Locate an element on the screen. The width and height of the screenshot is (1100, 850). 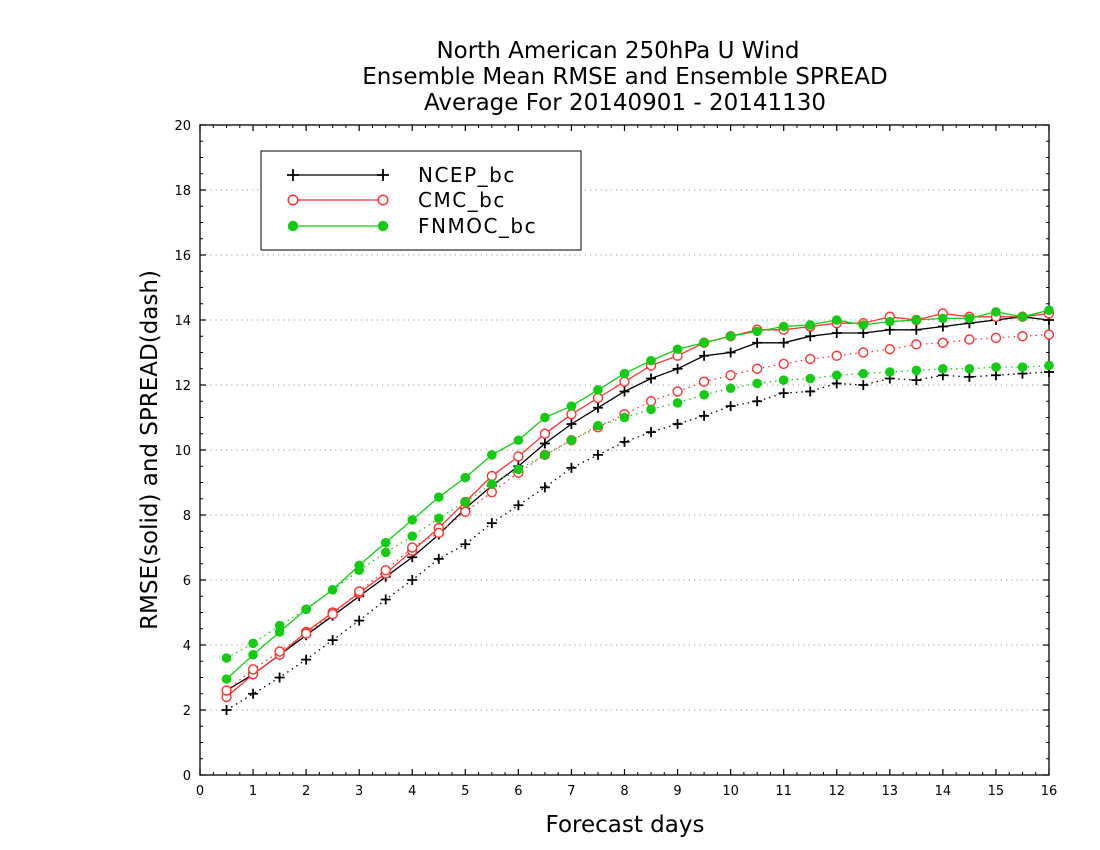
y-tick-label-8: 8 is located at coordinates (187, 516).